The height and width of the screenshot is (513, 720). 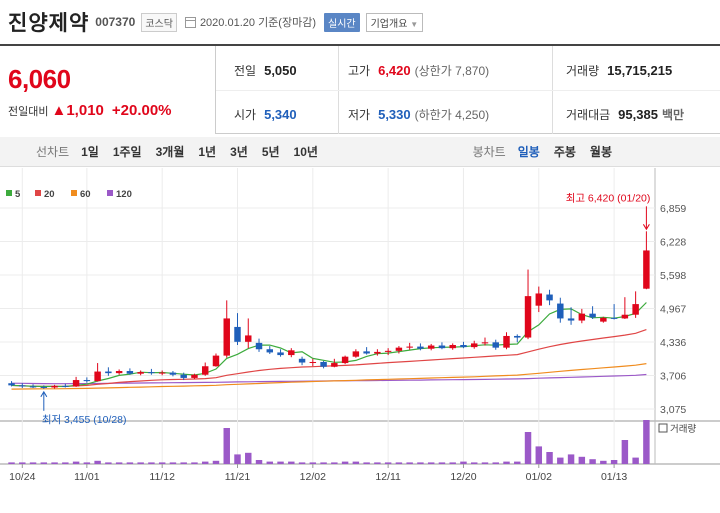 What do you see at coordinates (265, 70) in the screenshot?
I see `prev-close: 전일 5,050` at bounding box center [265, 70].